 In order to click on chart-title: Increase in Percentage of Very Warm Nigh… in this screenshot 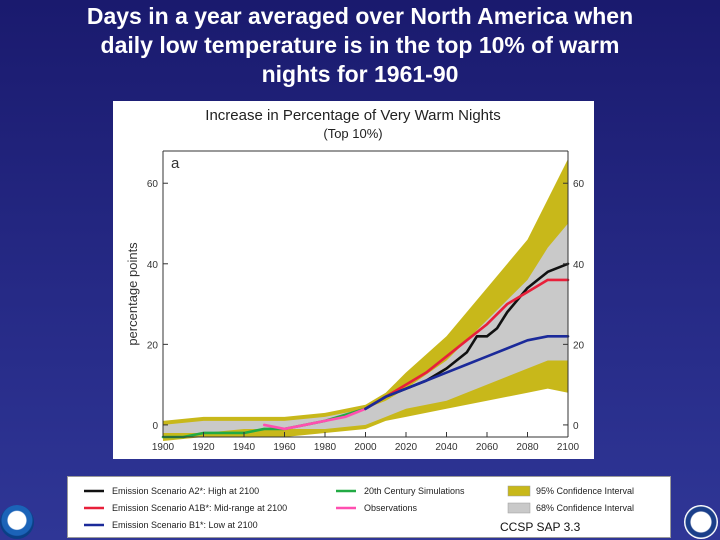, I will do `click(352, 115)`.